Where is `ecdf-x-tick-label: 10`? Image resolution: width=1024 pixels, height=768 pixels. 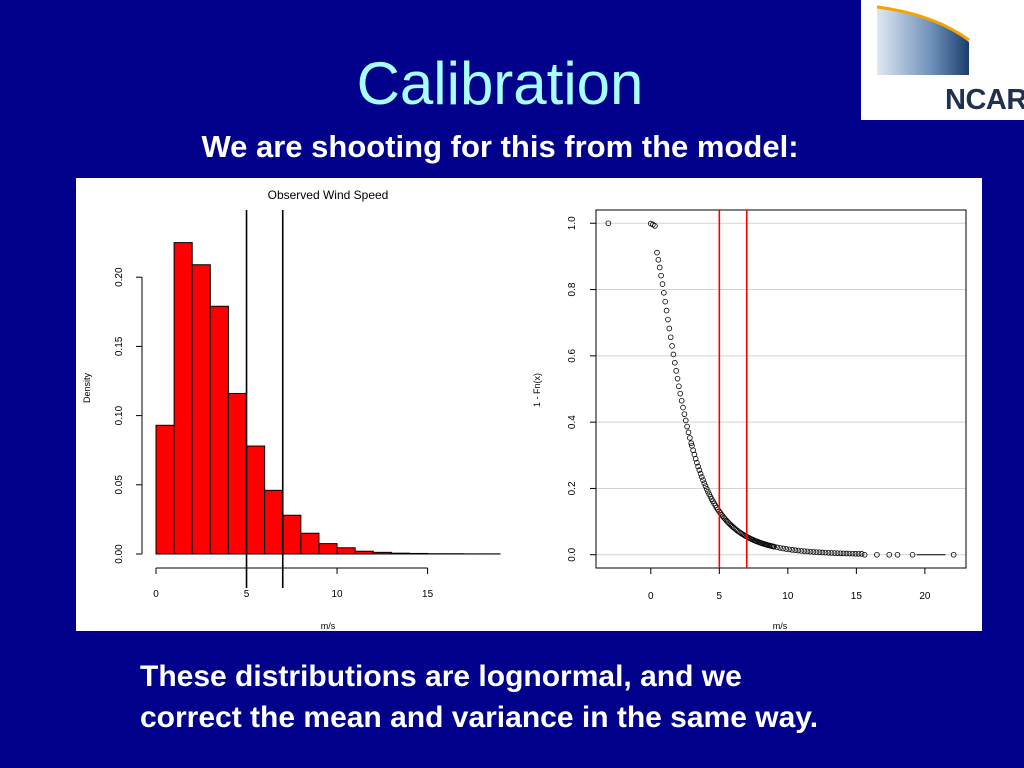
ecdf-x-tick-label: 10 is located at coordinates (788, 596).